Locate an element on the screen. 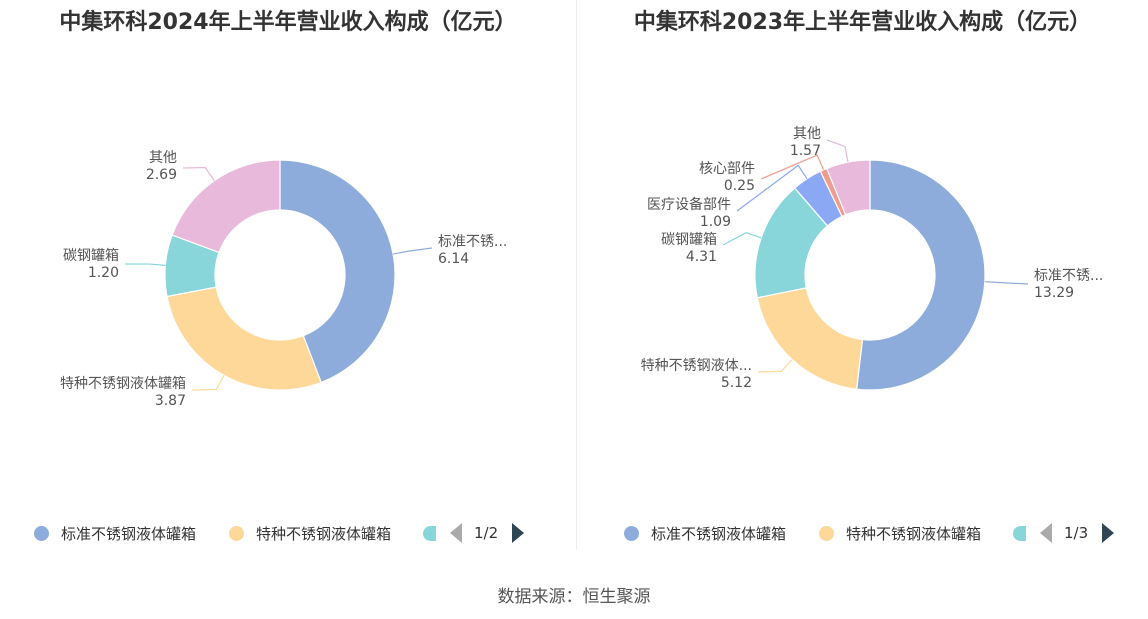 The image size is (1148, 619). legend-page-indicator: 1/3 is located at coordinates (1076, 533).